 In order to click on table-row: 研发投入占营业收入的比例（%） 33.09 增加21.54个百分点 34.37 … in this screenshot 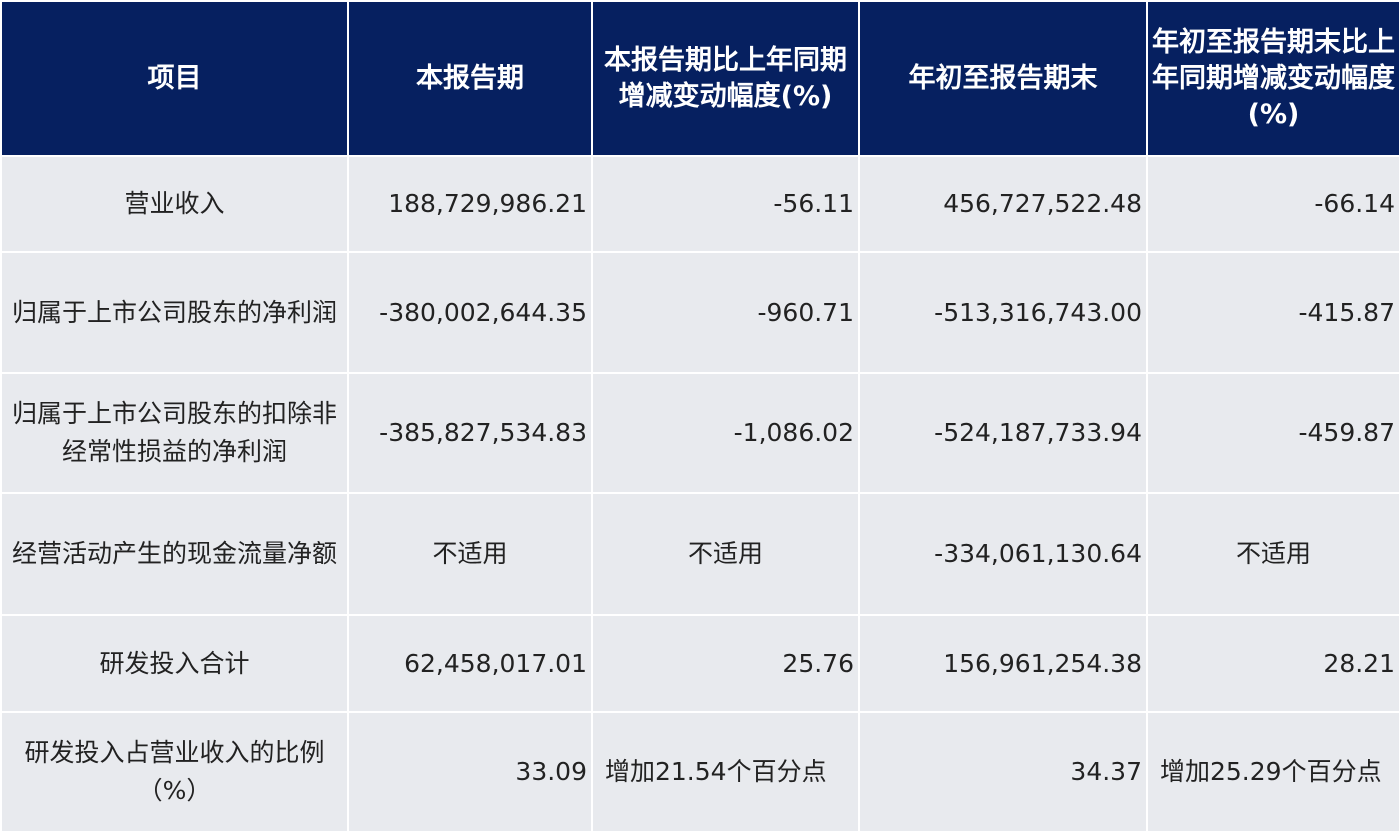, I will do `click(699, 772)`.